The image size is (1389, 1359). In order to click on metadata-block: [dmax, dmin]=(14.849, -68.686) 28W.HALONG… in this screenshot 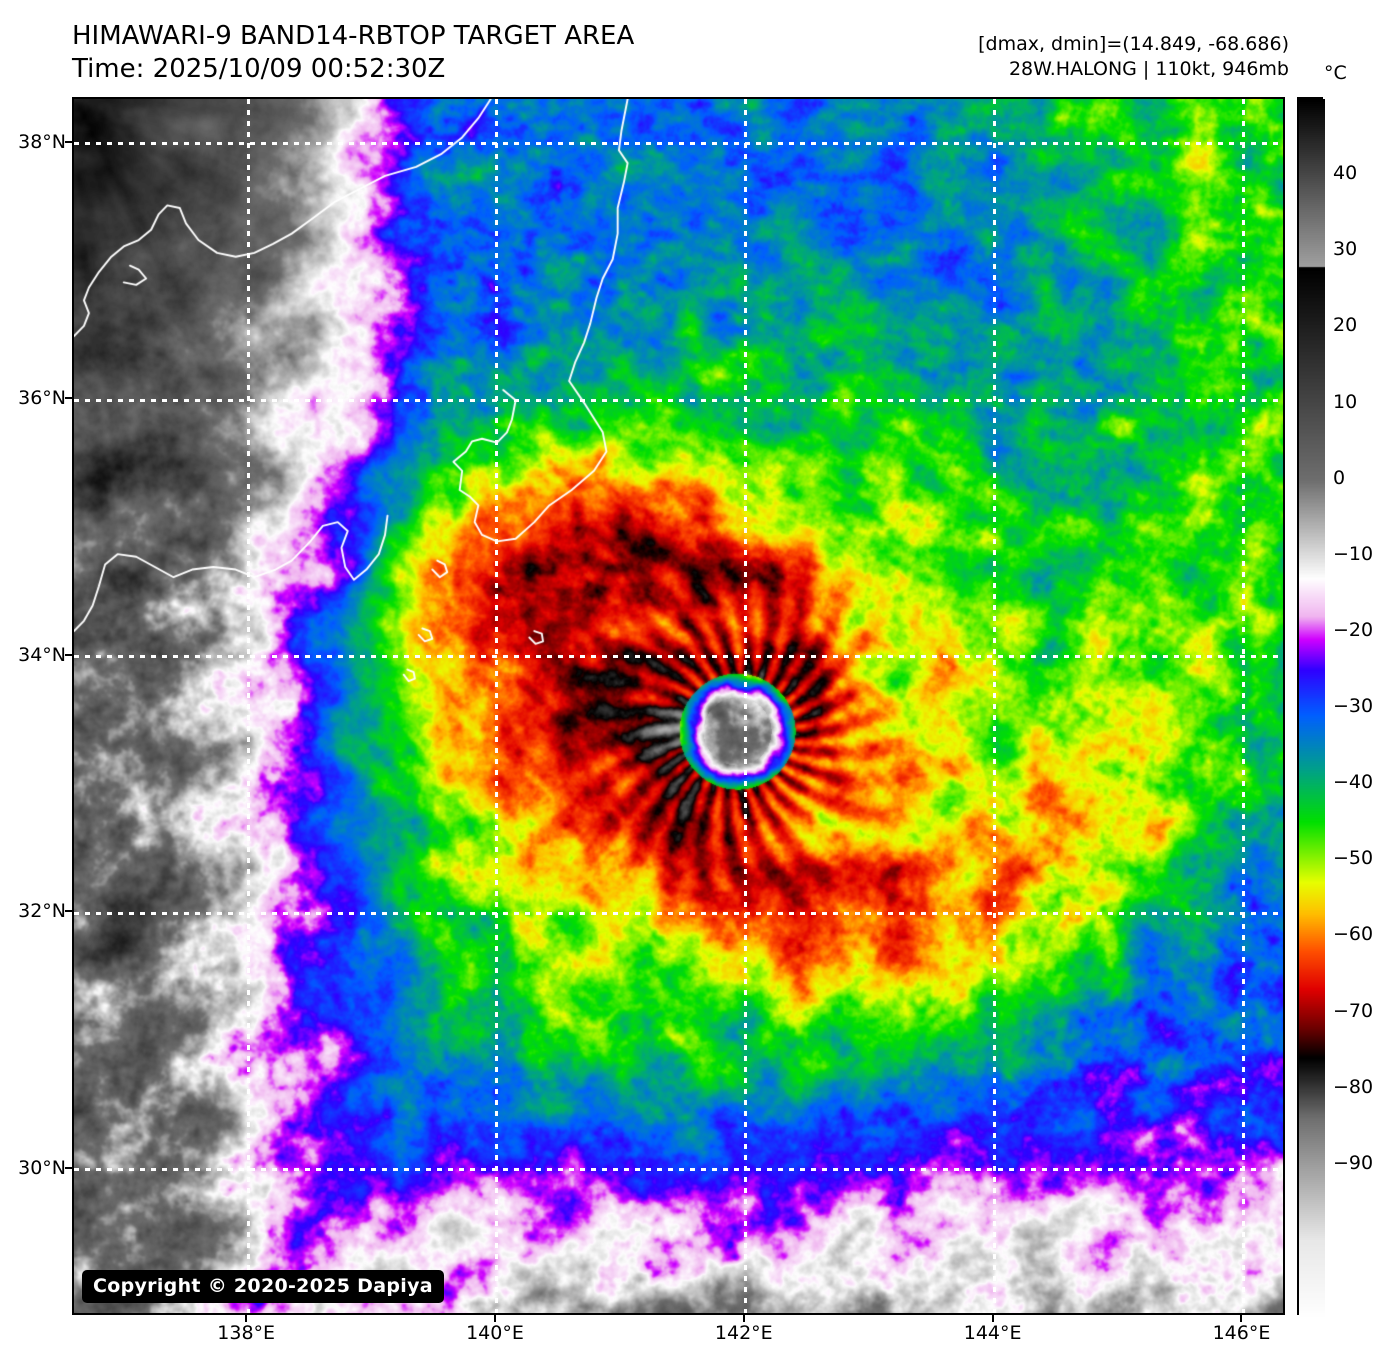, I will do `click(1133, 57)`.